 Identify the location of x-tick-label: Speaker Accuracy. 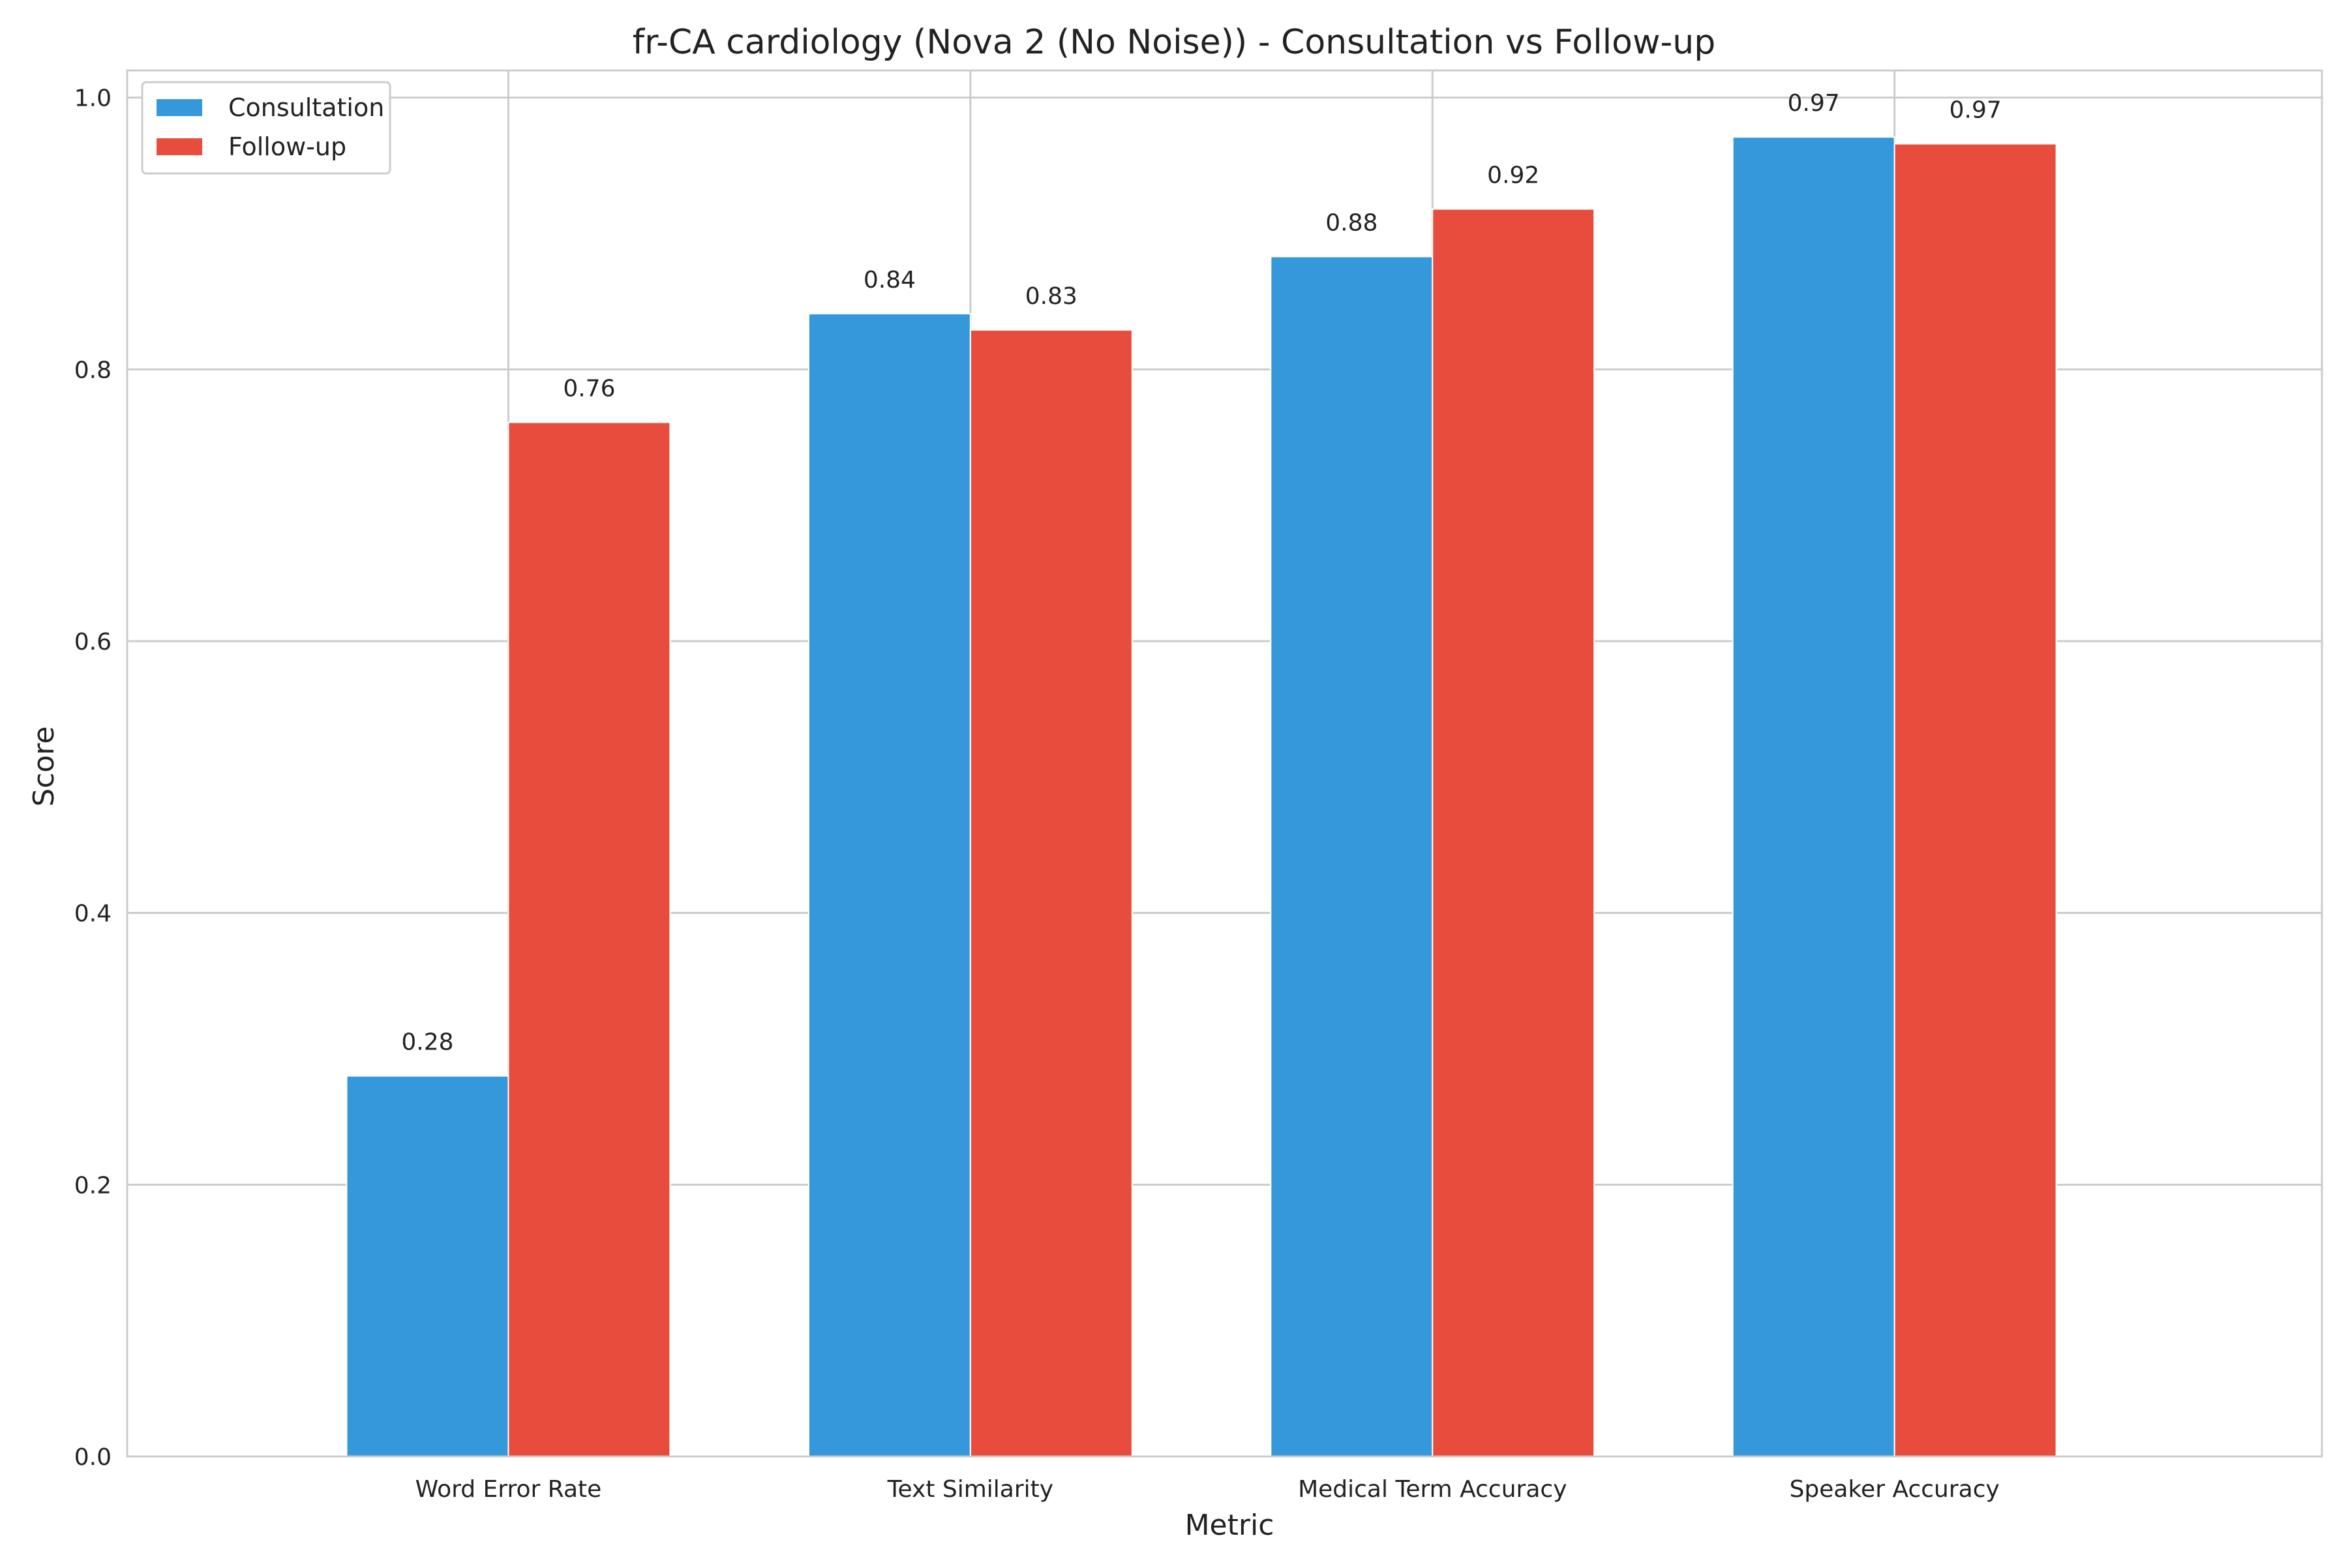
(1895, 1489).